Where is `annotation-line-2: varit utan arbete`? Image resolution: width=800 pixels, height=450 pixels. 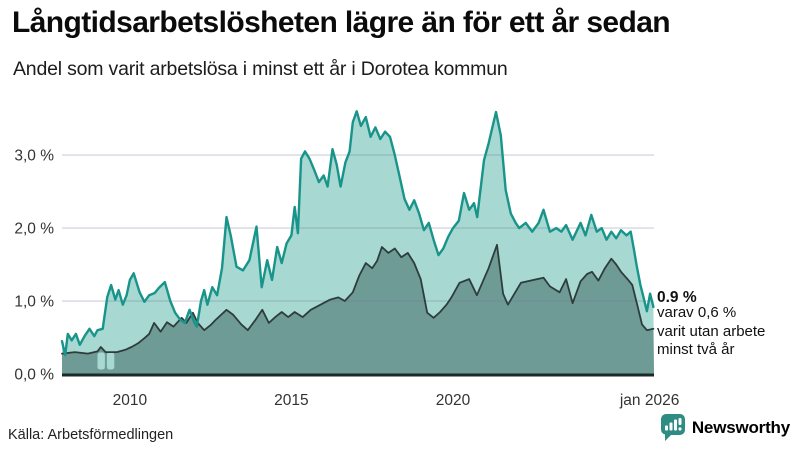 annotation-line-2: varit utan arbete is located at coordinates (711, 331).